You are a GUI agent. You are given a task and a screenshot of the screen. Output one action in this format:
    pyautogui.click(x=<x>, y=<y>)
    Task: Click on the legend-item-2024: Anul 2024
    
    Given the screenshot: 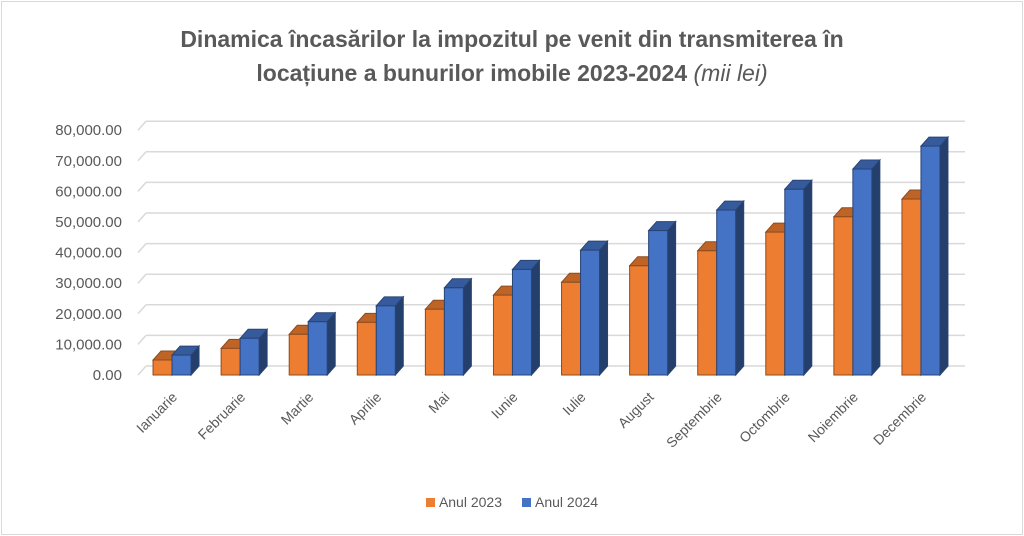 What is the action you would take?
    pyautogui.click(x=560, y=502)
    